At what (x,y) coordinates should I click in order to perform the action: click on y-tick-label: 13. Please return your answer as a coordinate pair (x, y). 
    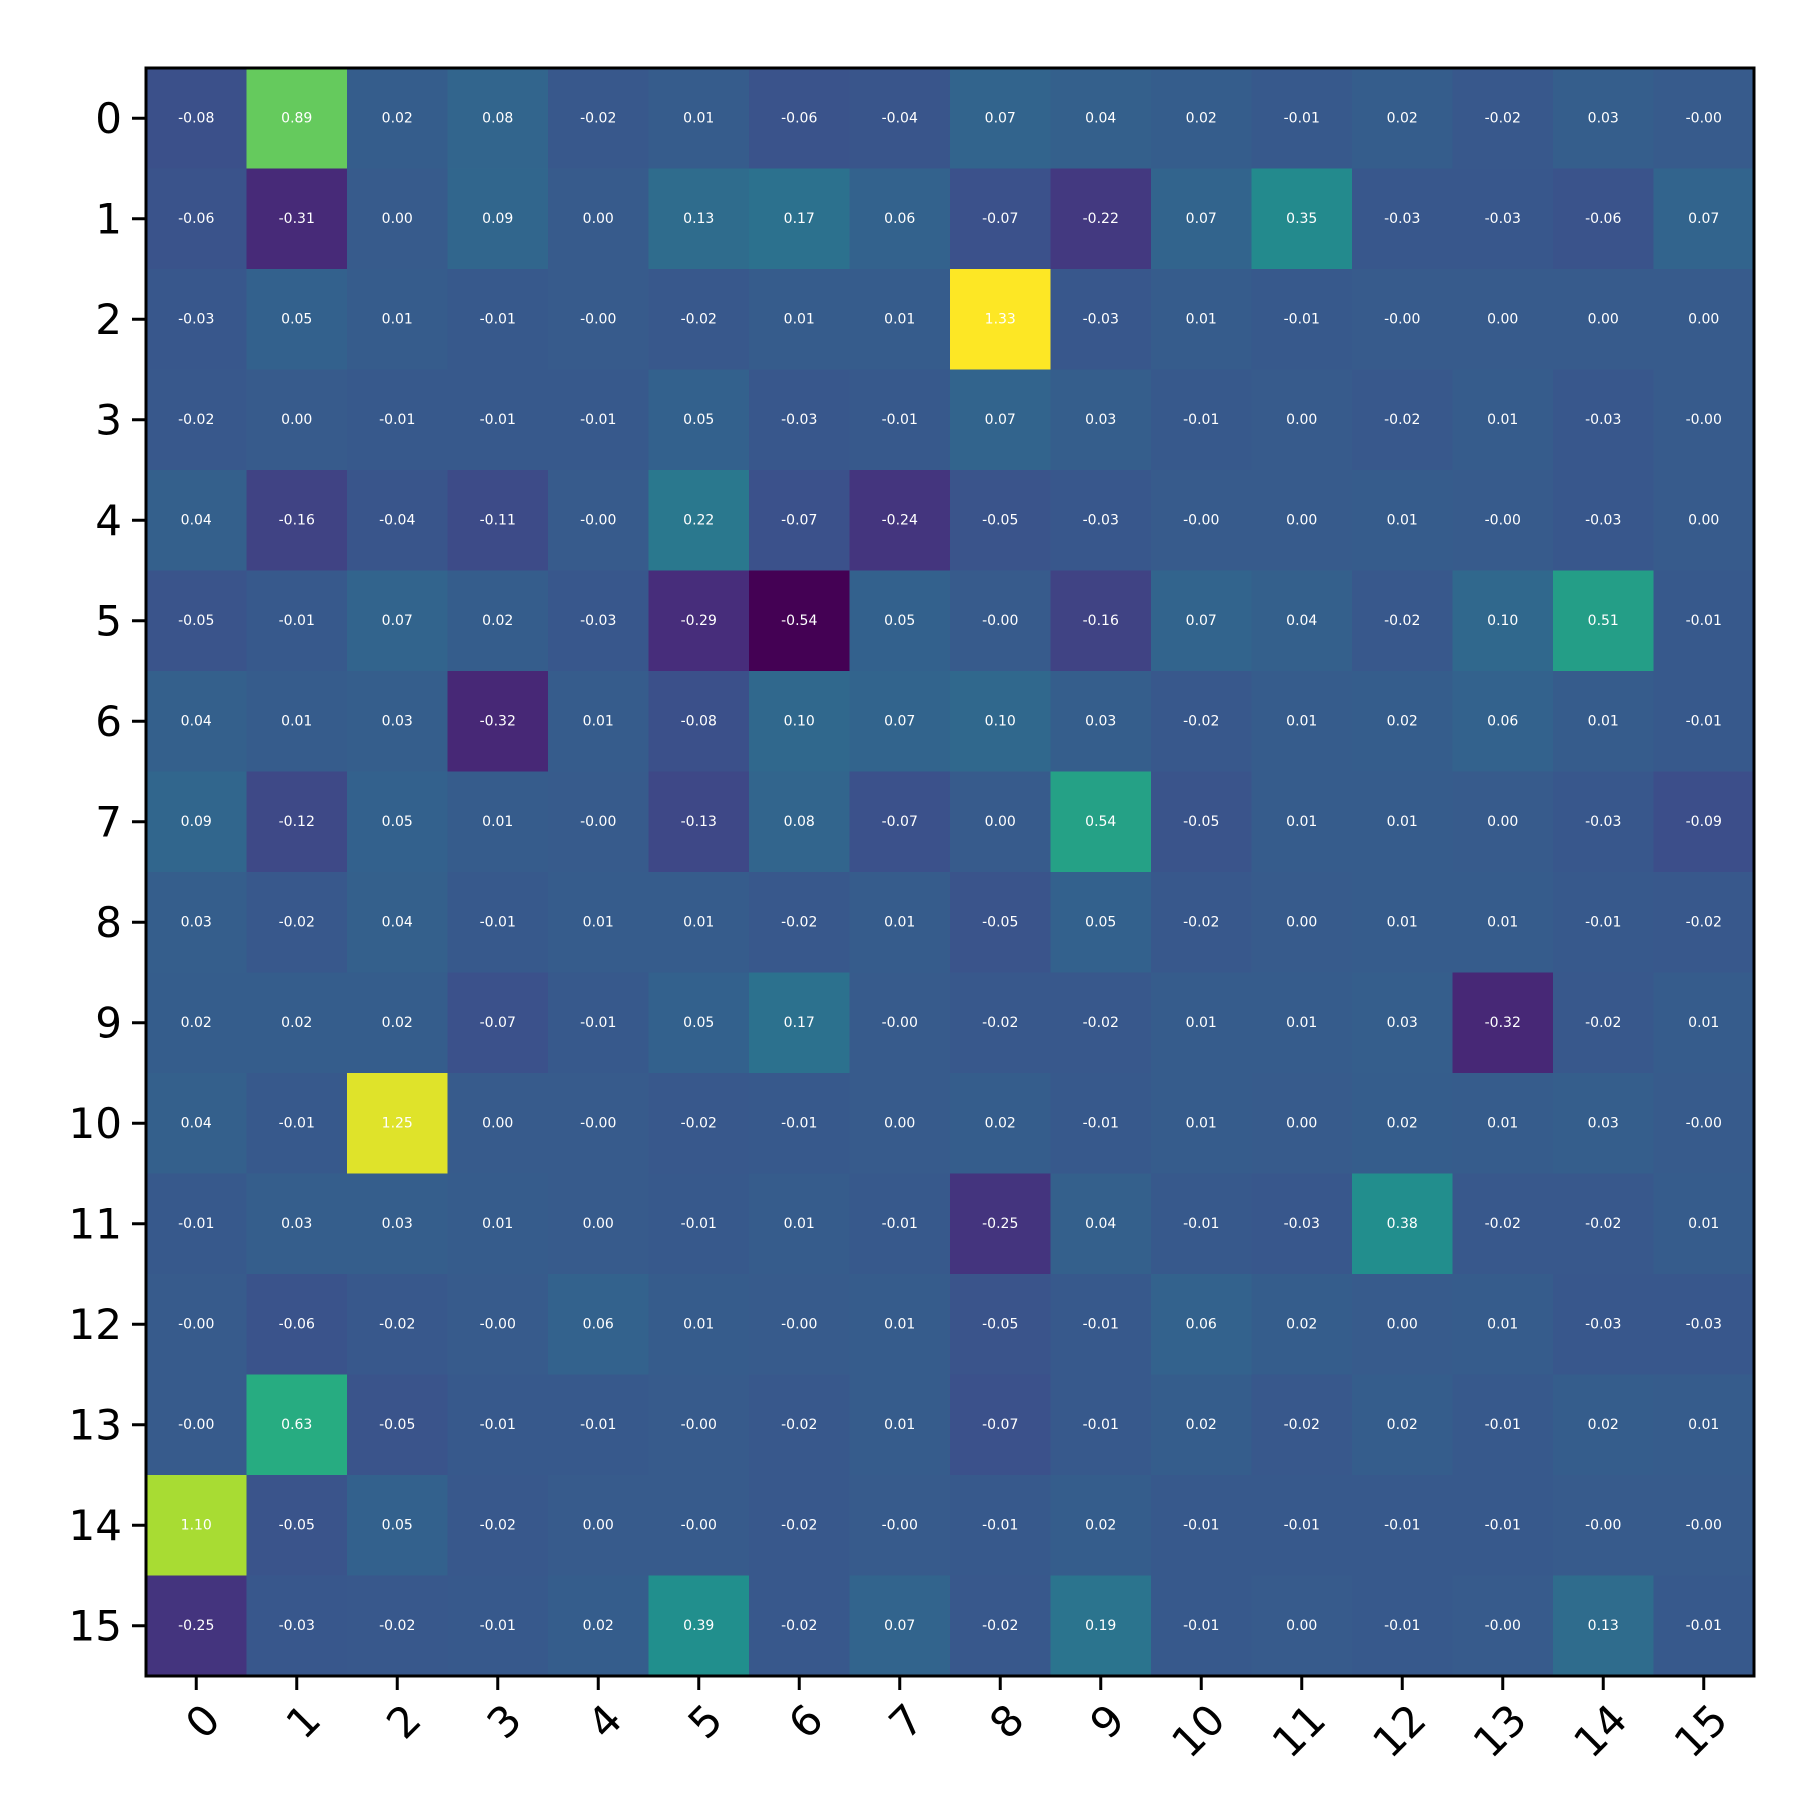
    Looking at the image, I should click on (95, 1424).